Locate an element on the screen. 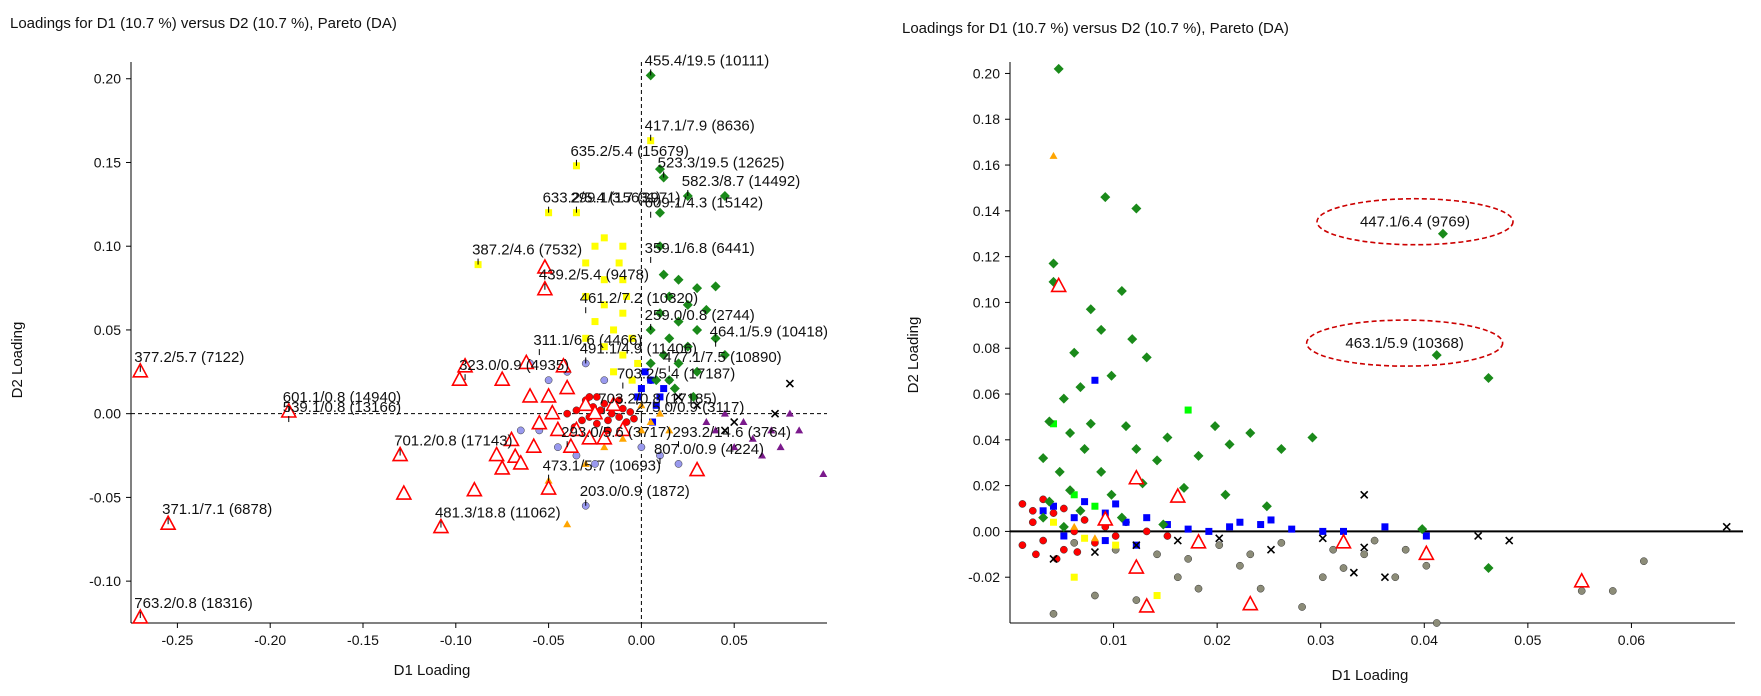 The height and width of the screenshot is (696, 1761). y-tick-label: 0.04 is located at coordinates (986, 440).